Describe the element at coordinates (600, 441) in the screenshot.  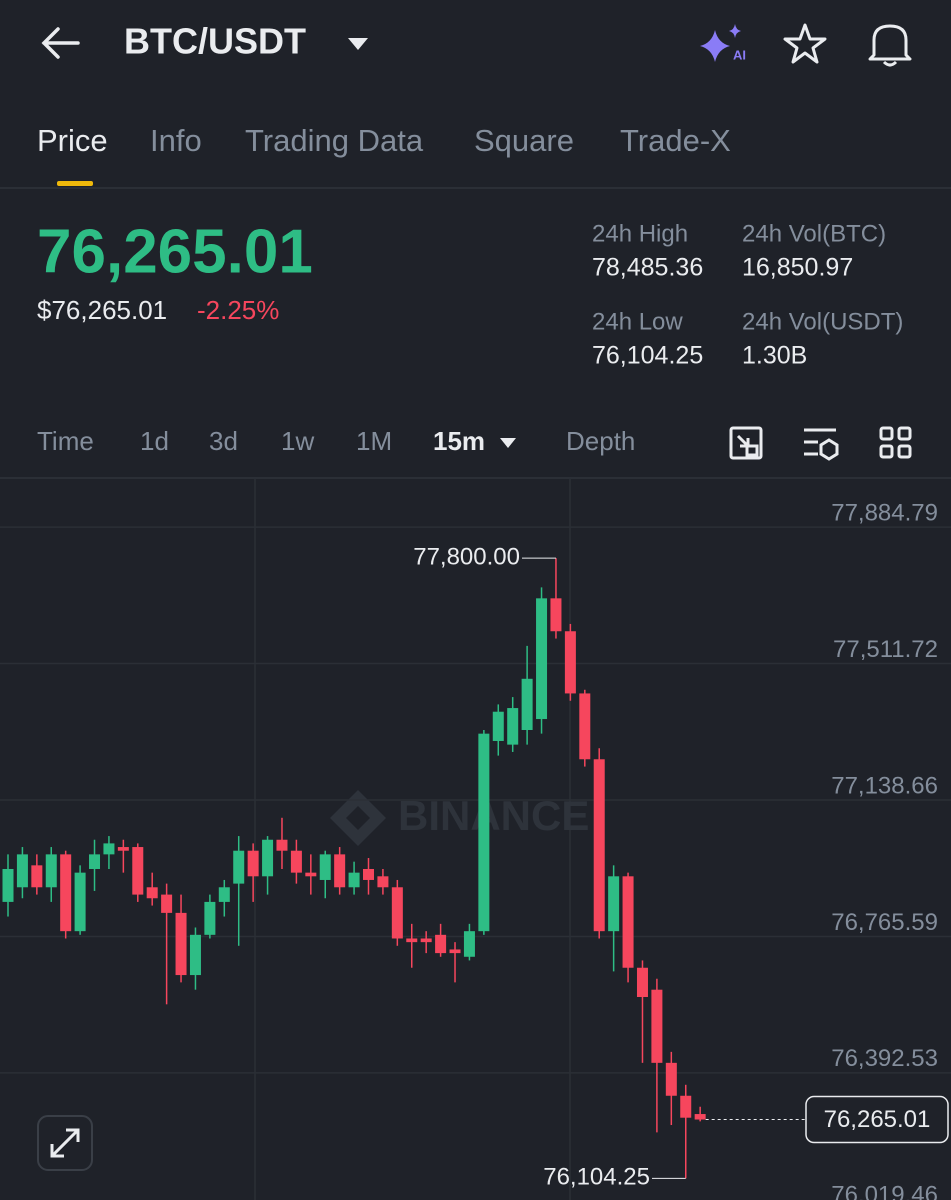
I see `interval-tab: Depth` at that location.